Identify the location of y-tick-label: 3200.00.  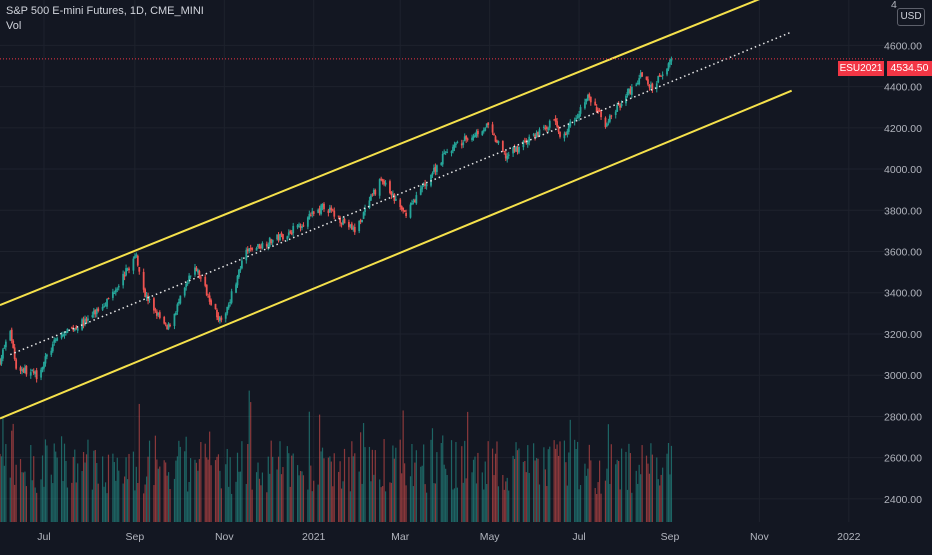
(903, 335).